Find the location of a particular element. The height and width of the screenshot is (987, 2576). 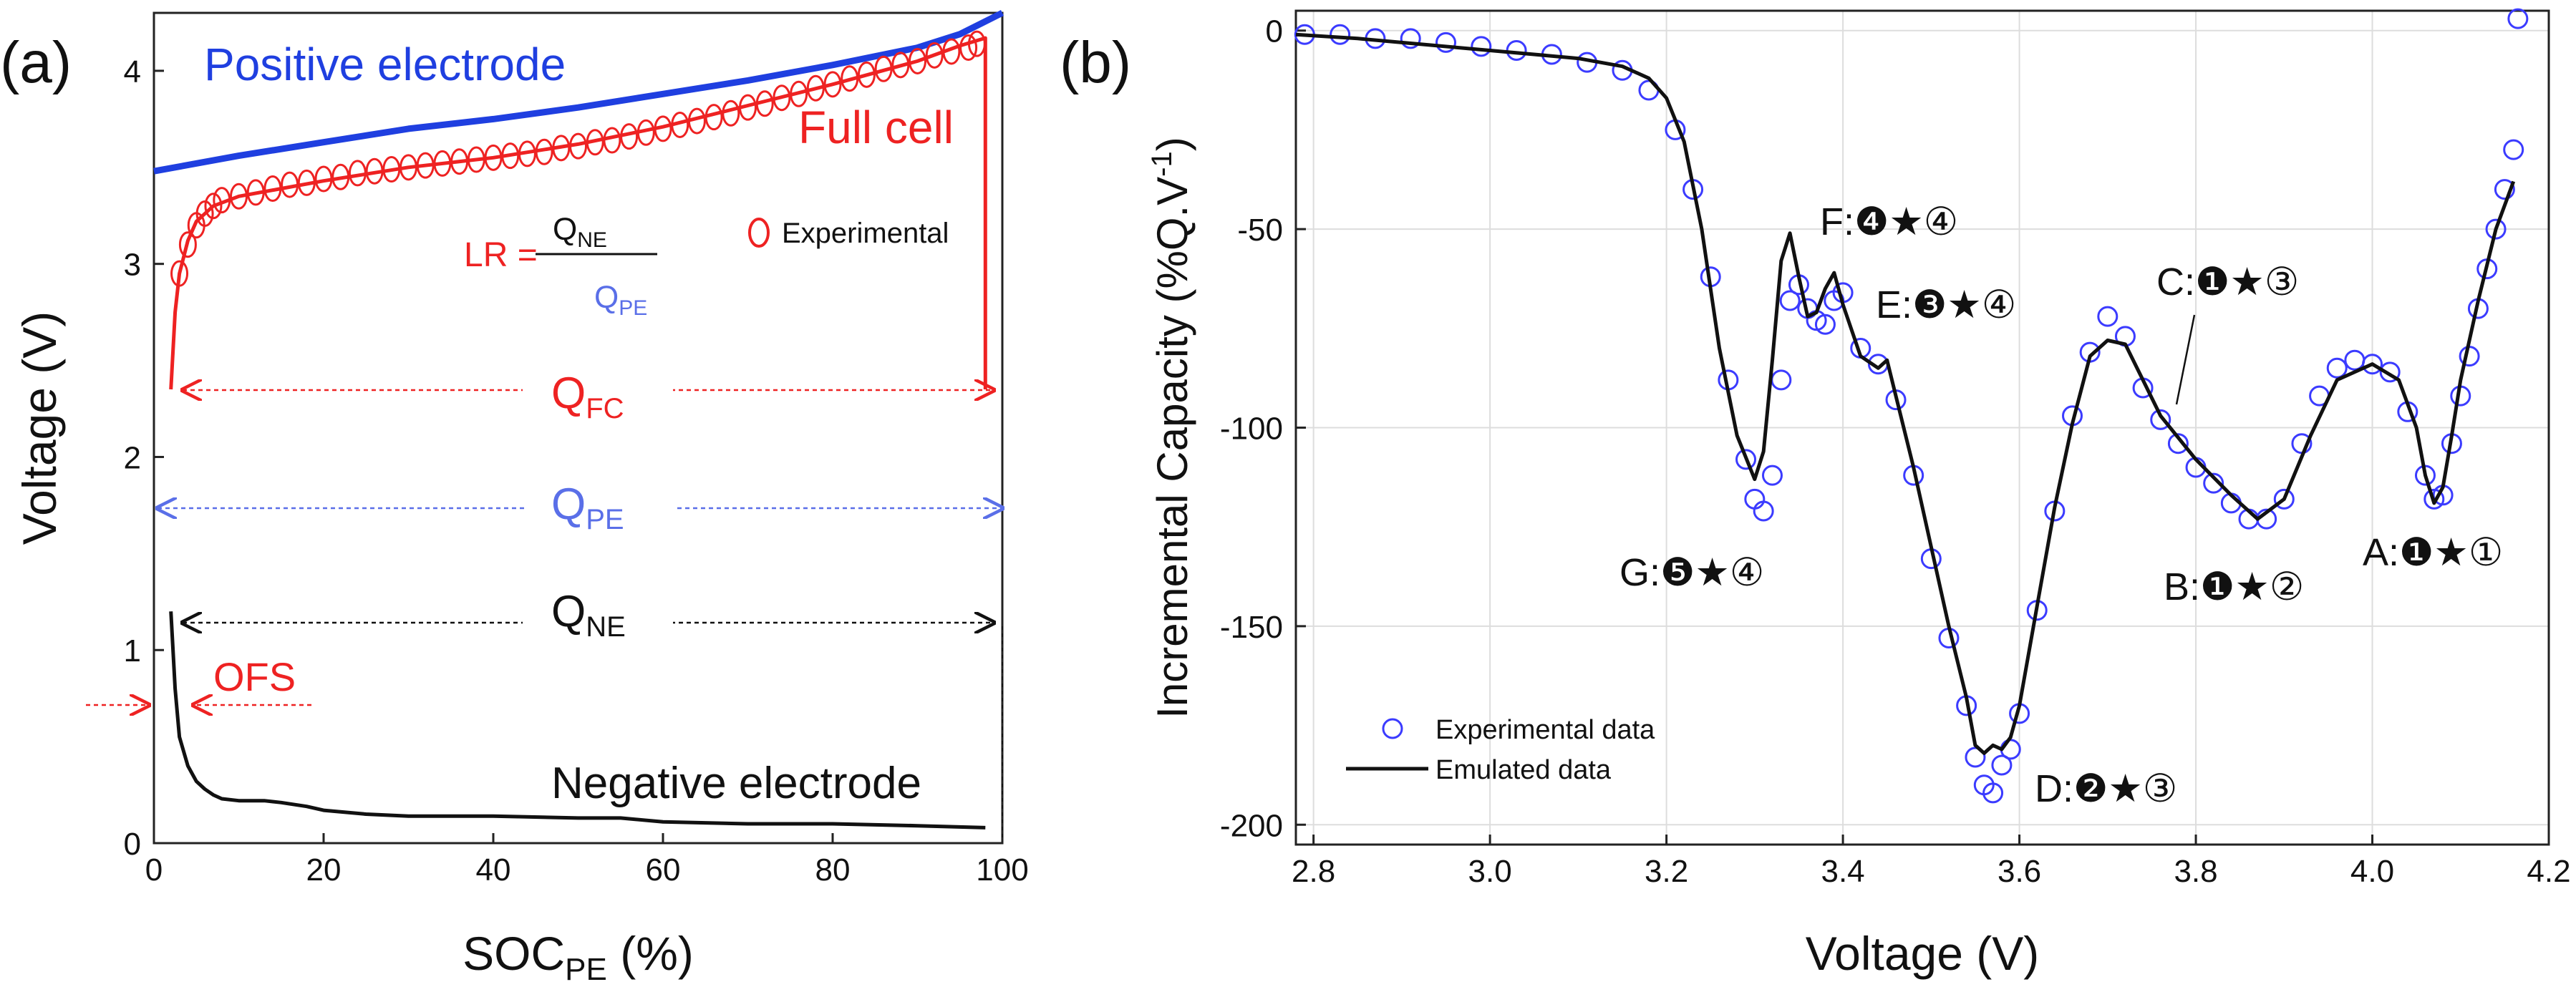

lr-denominator: QPE is located at coordinates (620, 300).